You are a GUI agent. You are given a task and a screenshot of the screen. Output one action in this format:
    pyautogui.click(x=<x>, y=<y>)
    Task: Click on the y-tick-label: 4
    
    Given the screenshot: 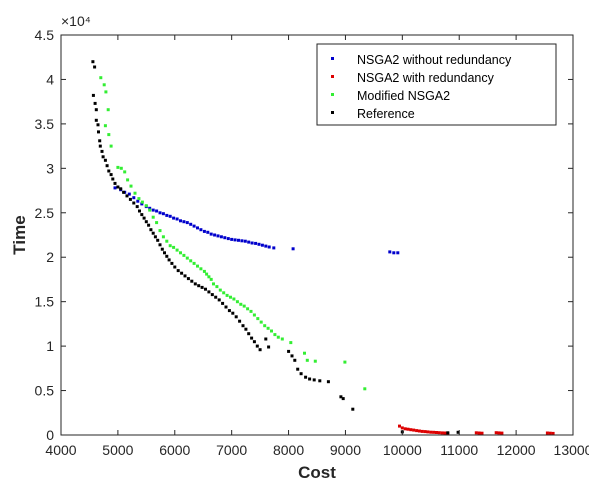 What is the action you would take?
    pyautogui.click(x=50, y=79)
    